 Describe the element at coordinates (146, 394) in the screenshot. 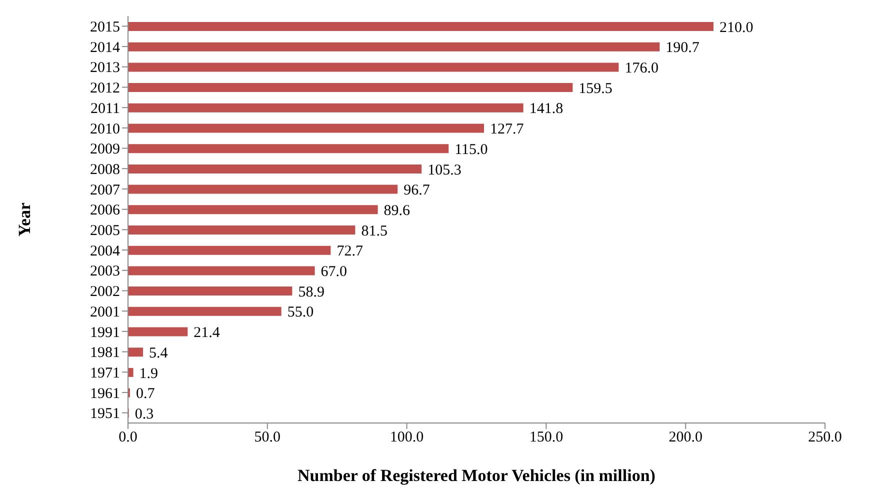

I see `data-label: 0.7` at that location.